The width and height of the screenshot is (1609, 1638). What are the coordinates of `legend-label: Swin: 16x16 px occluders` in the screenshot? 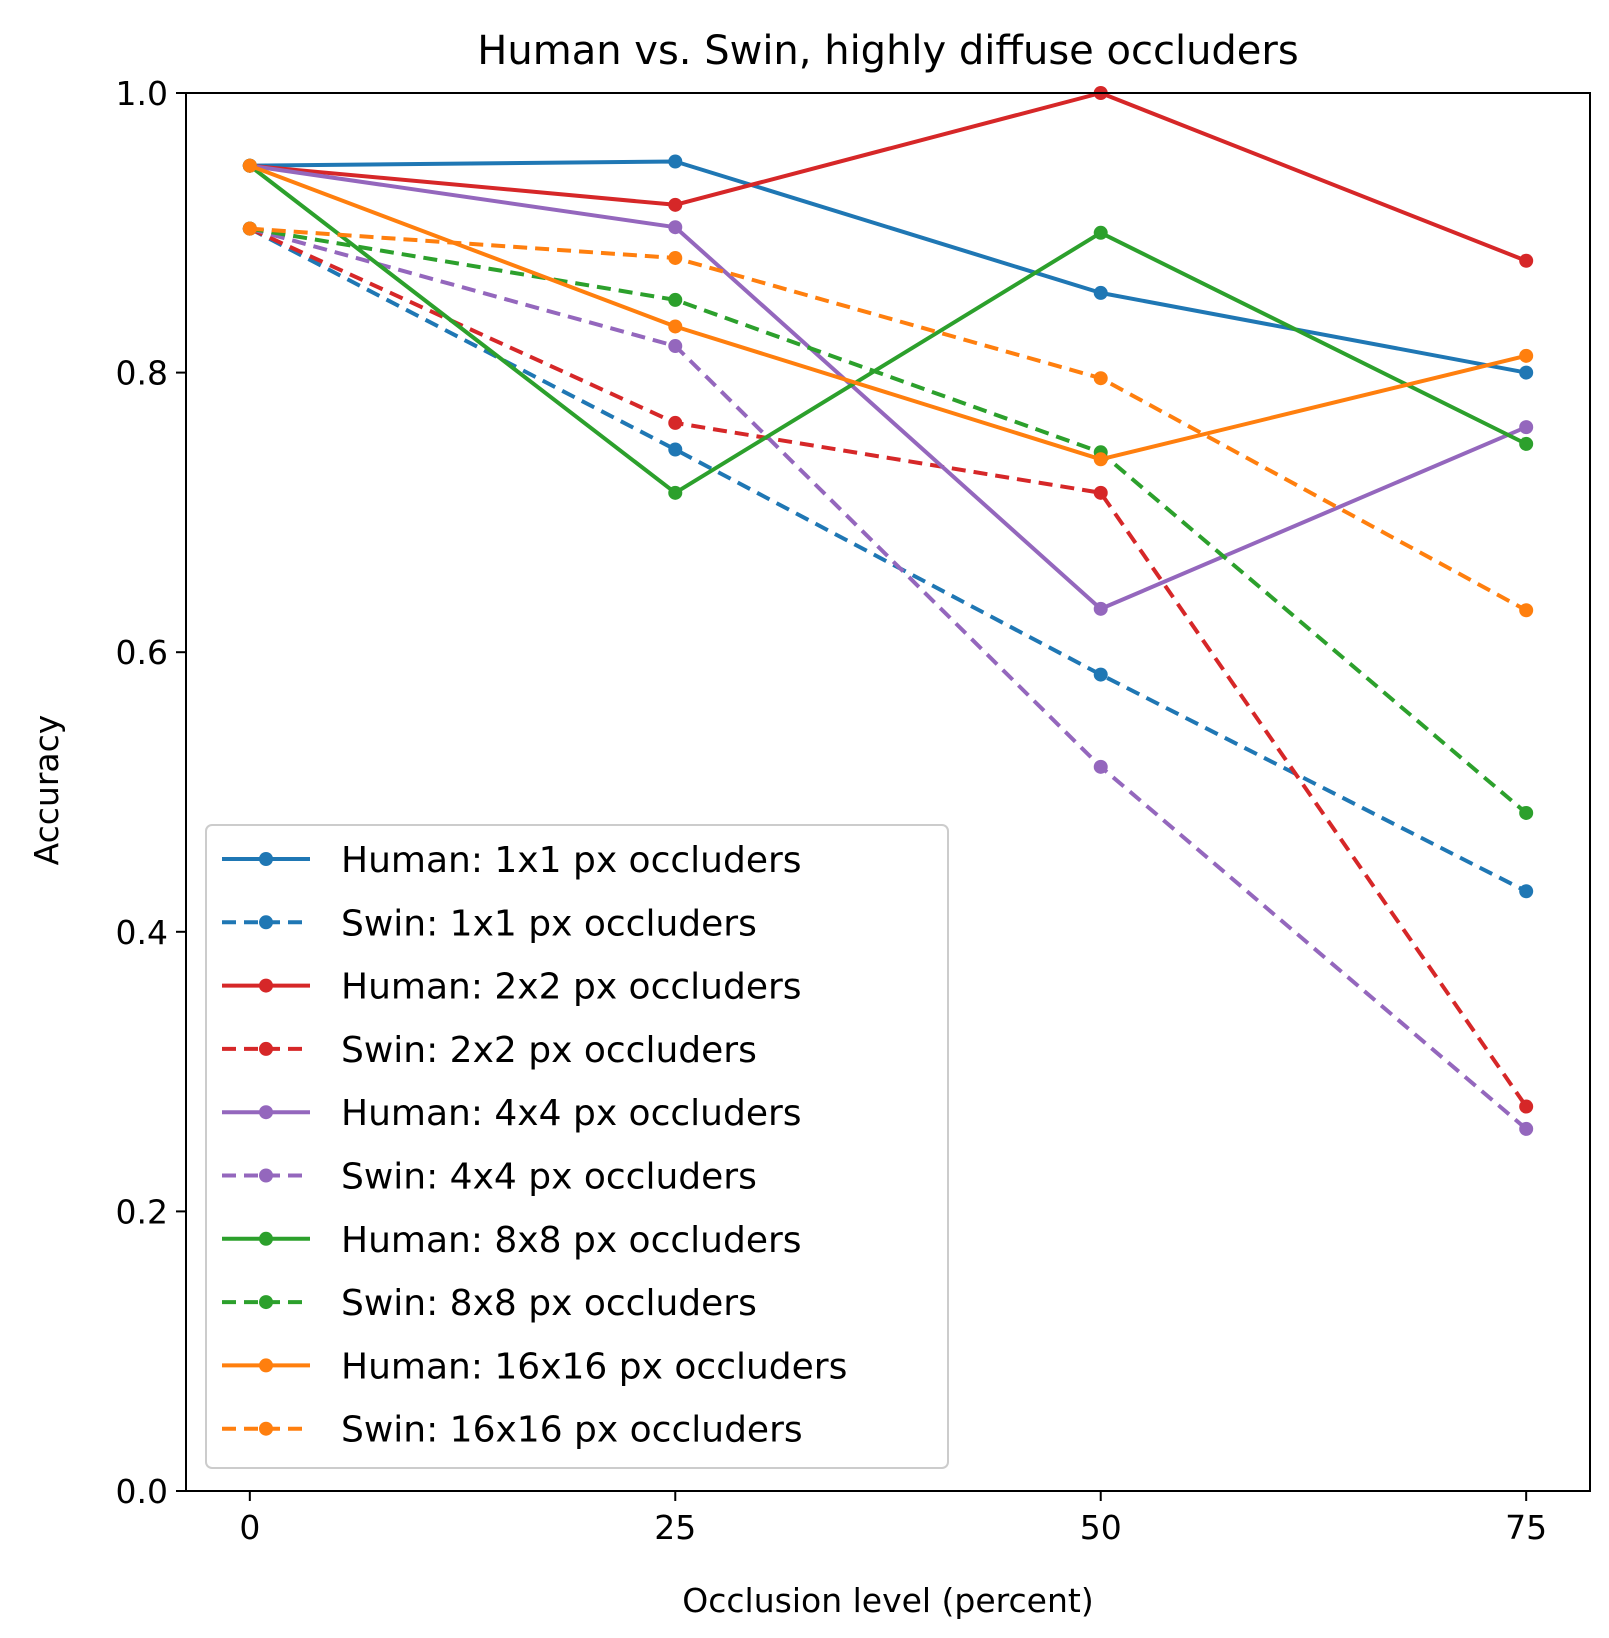 It's located at (572, 1430).